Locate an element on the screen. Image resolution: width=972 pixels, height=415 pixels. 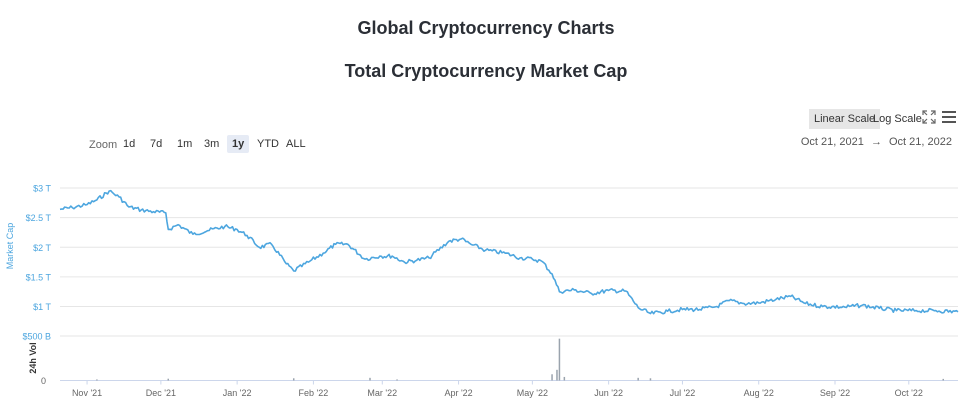
zoom-button-1d: 1d is located at coordinates (129, 144).